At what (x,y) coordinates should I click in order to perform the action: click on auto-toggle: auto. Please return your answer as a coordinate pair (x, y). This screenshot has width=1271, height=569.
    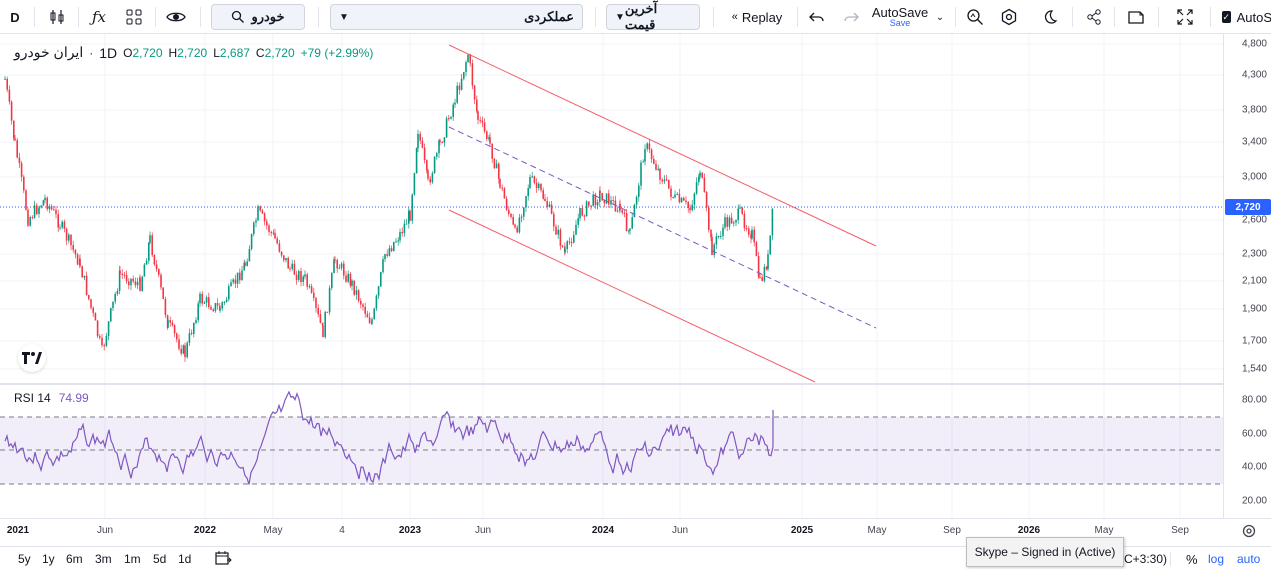
    Looking at the image, I should click on (1249, 559).